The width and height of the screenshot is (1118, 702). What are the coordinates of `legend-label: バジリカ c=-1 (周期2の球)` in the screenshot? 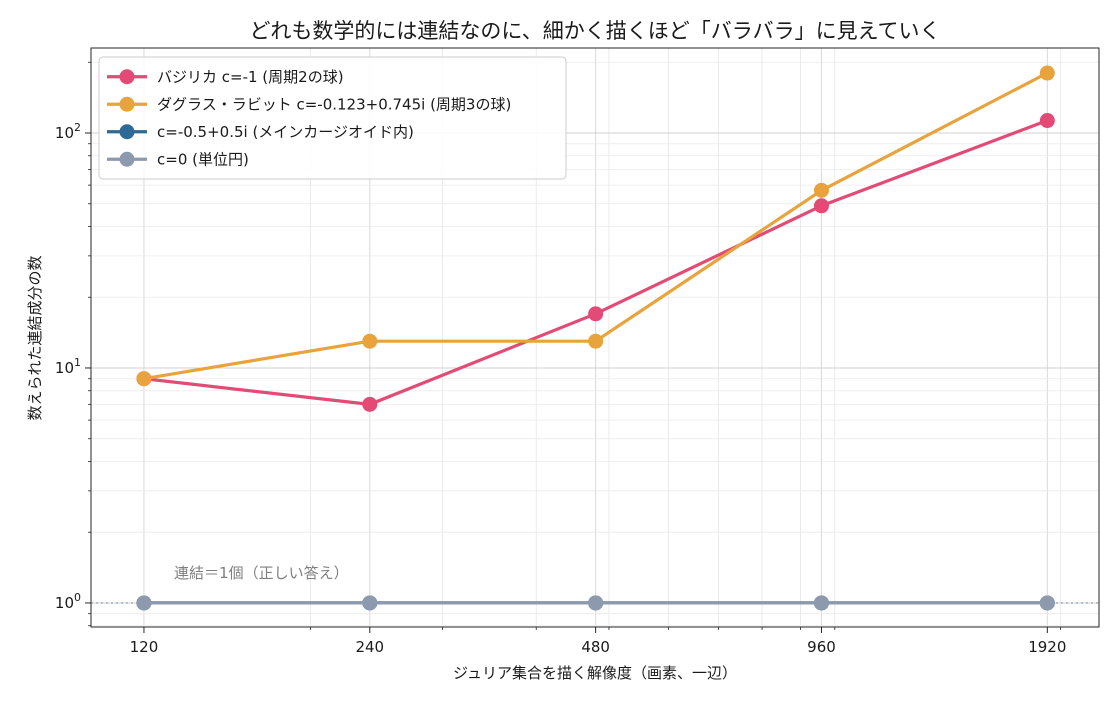 It's located at (250, 77).